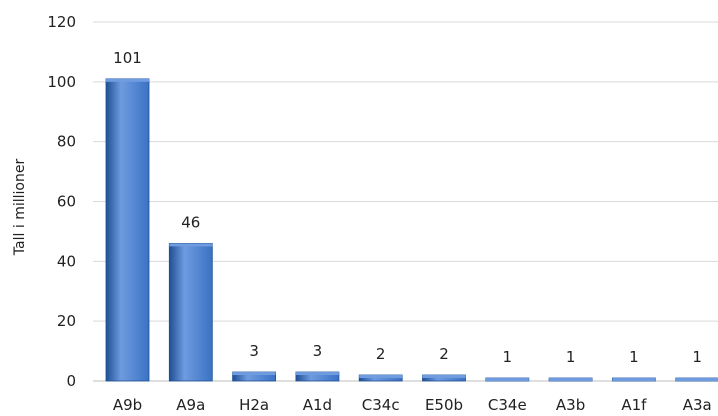 The height and width of the screenshot is (416, 718). I want to click on x-category-label: A3b, so click(570, 405).